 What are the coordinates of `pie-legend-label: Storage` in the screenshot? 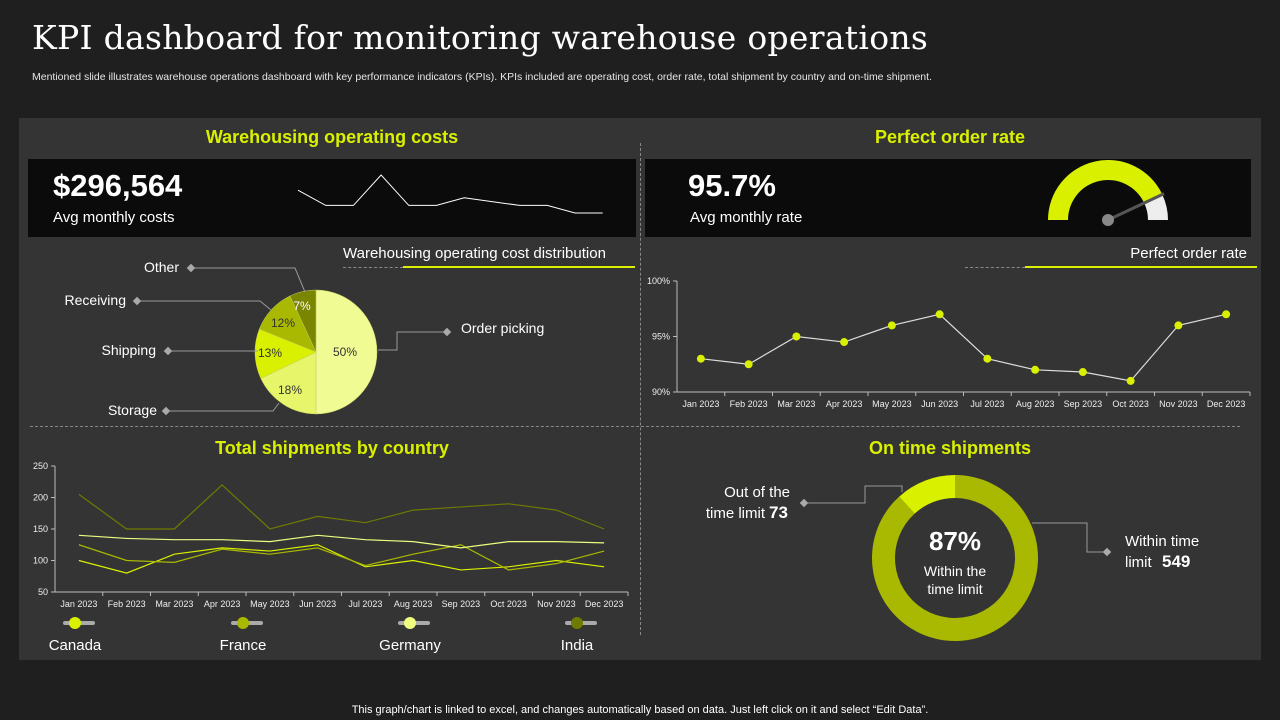 It's located at (132, 410).